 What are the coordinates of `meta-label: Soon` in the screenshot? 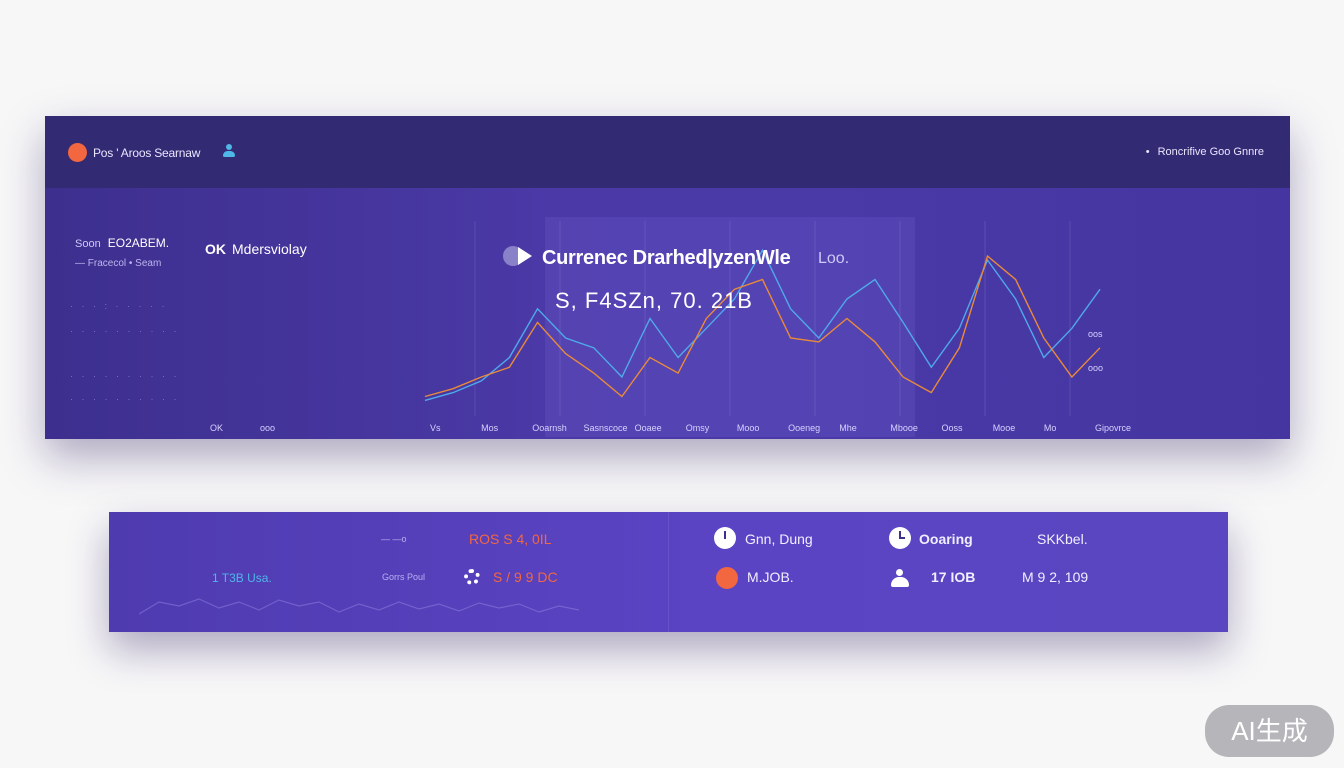 It's located at (88, 244).